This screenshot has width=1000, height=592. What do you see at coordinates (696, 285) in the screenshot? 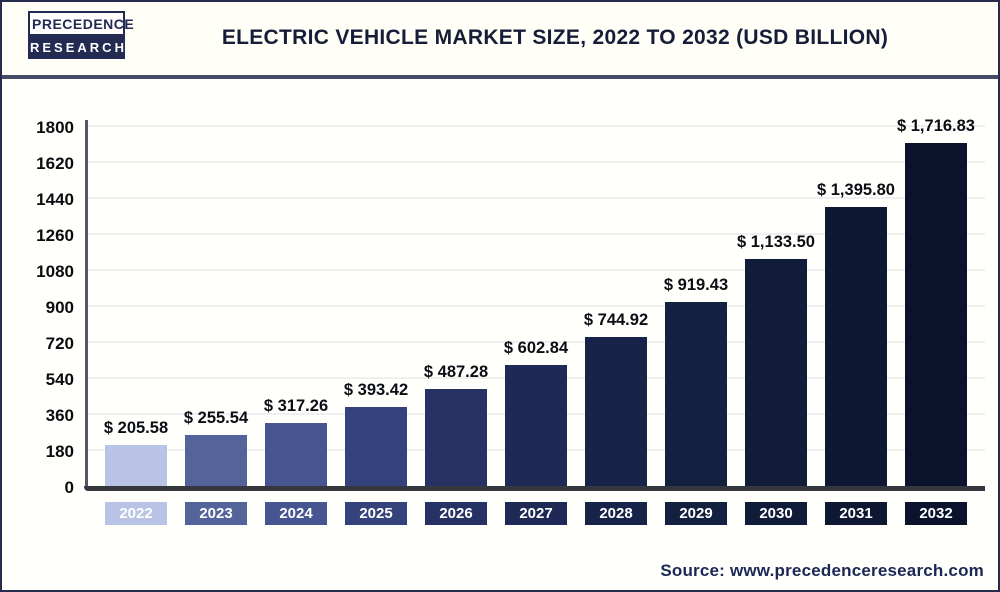
I see `bar-value-label: $ 919.43` at bounding box center [696, 285].